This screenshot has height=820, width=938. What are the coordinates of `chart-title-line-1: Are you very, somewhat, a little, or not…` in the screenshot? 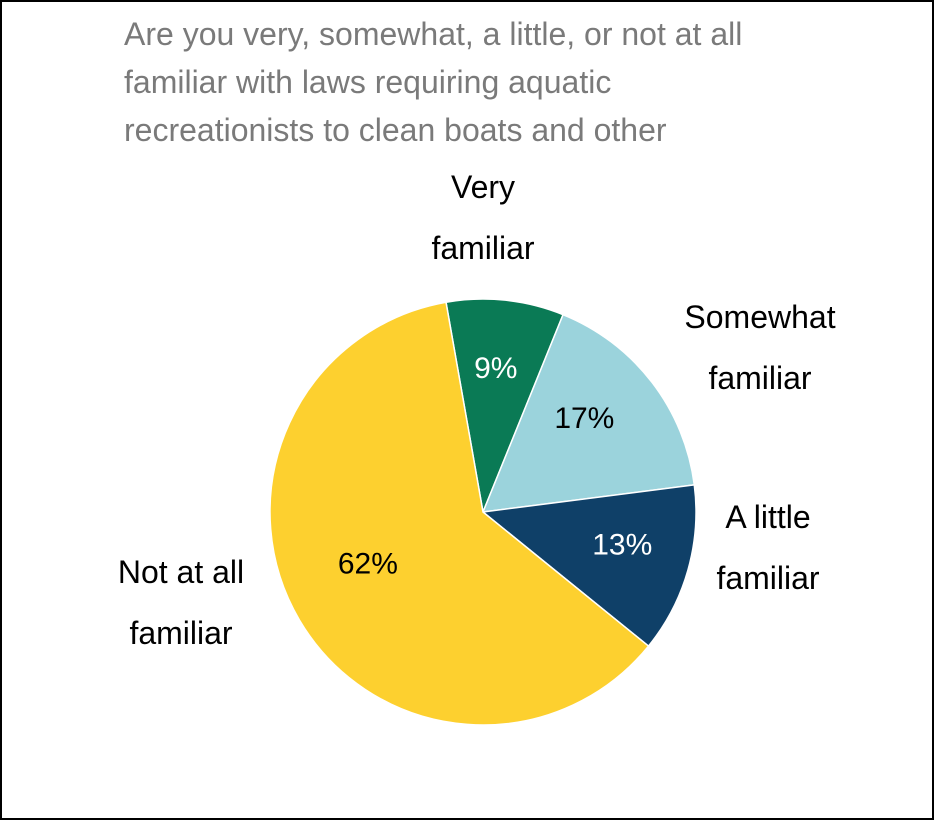 It's located at (433, 34).